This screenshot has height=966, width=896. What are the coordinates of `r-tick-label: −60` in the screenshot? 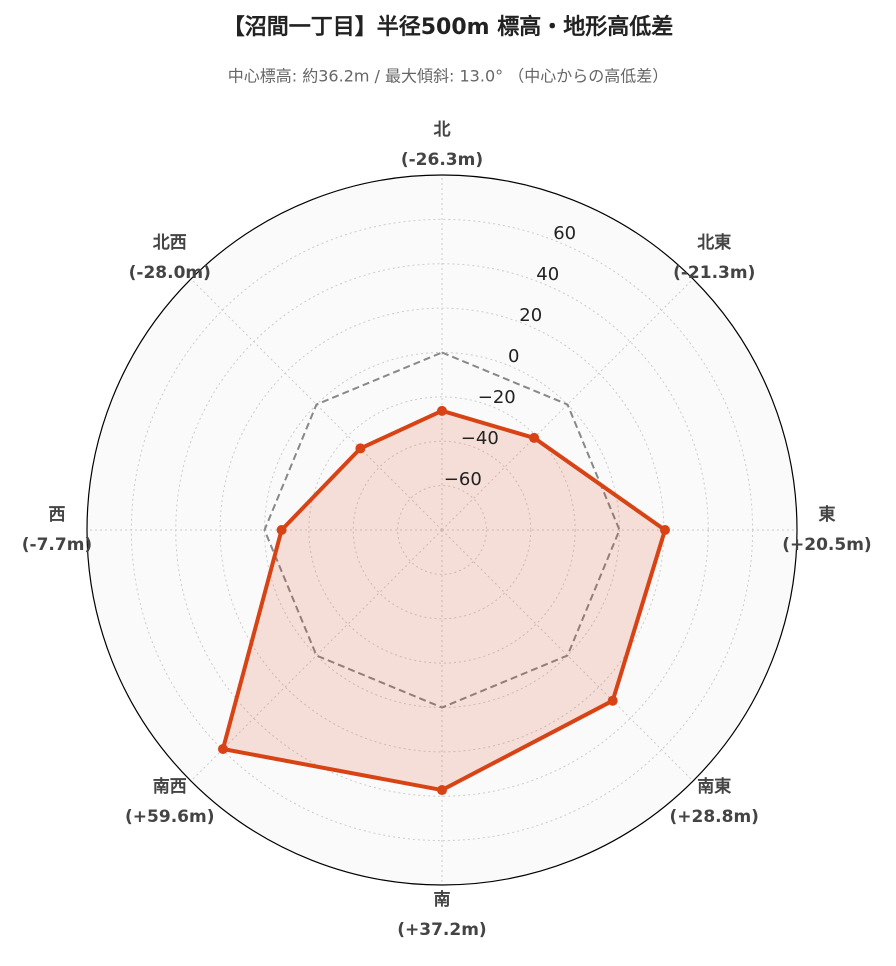 It's located at (463, 479).